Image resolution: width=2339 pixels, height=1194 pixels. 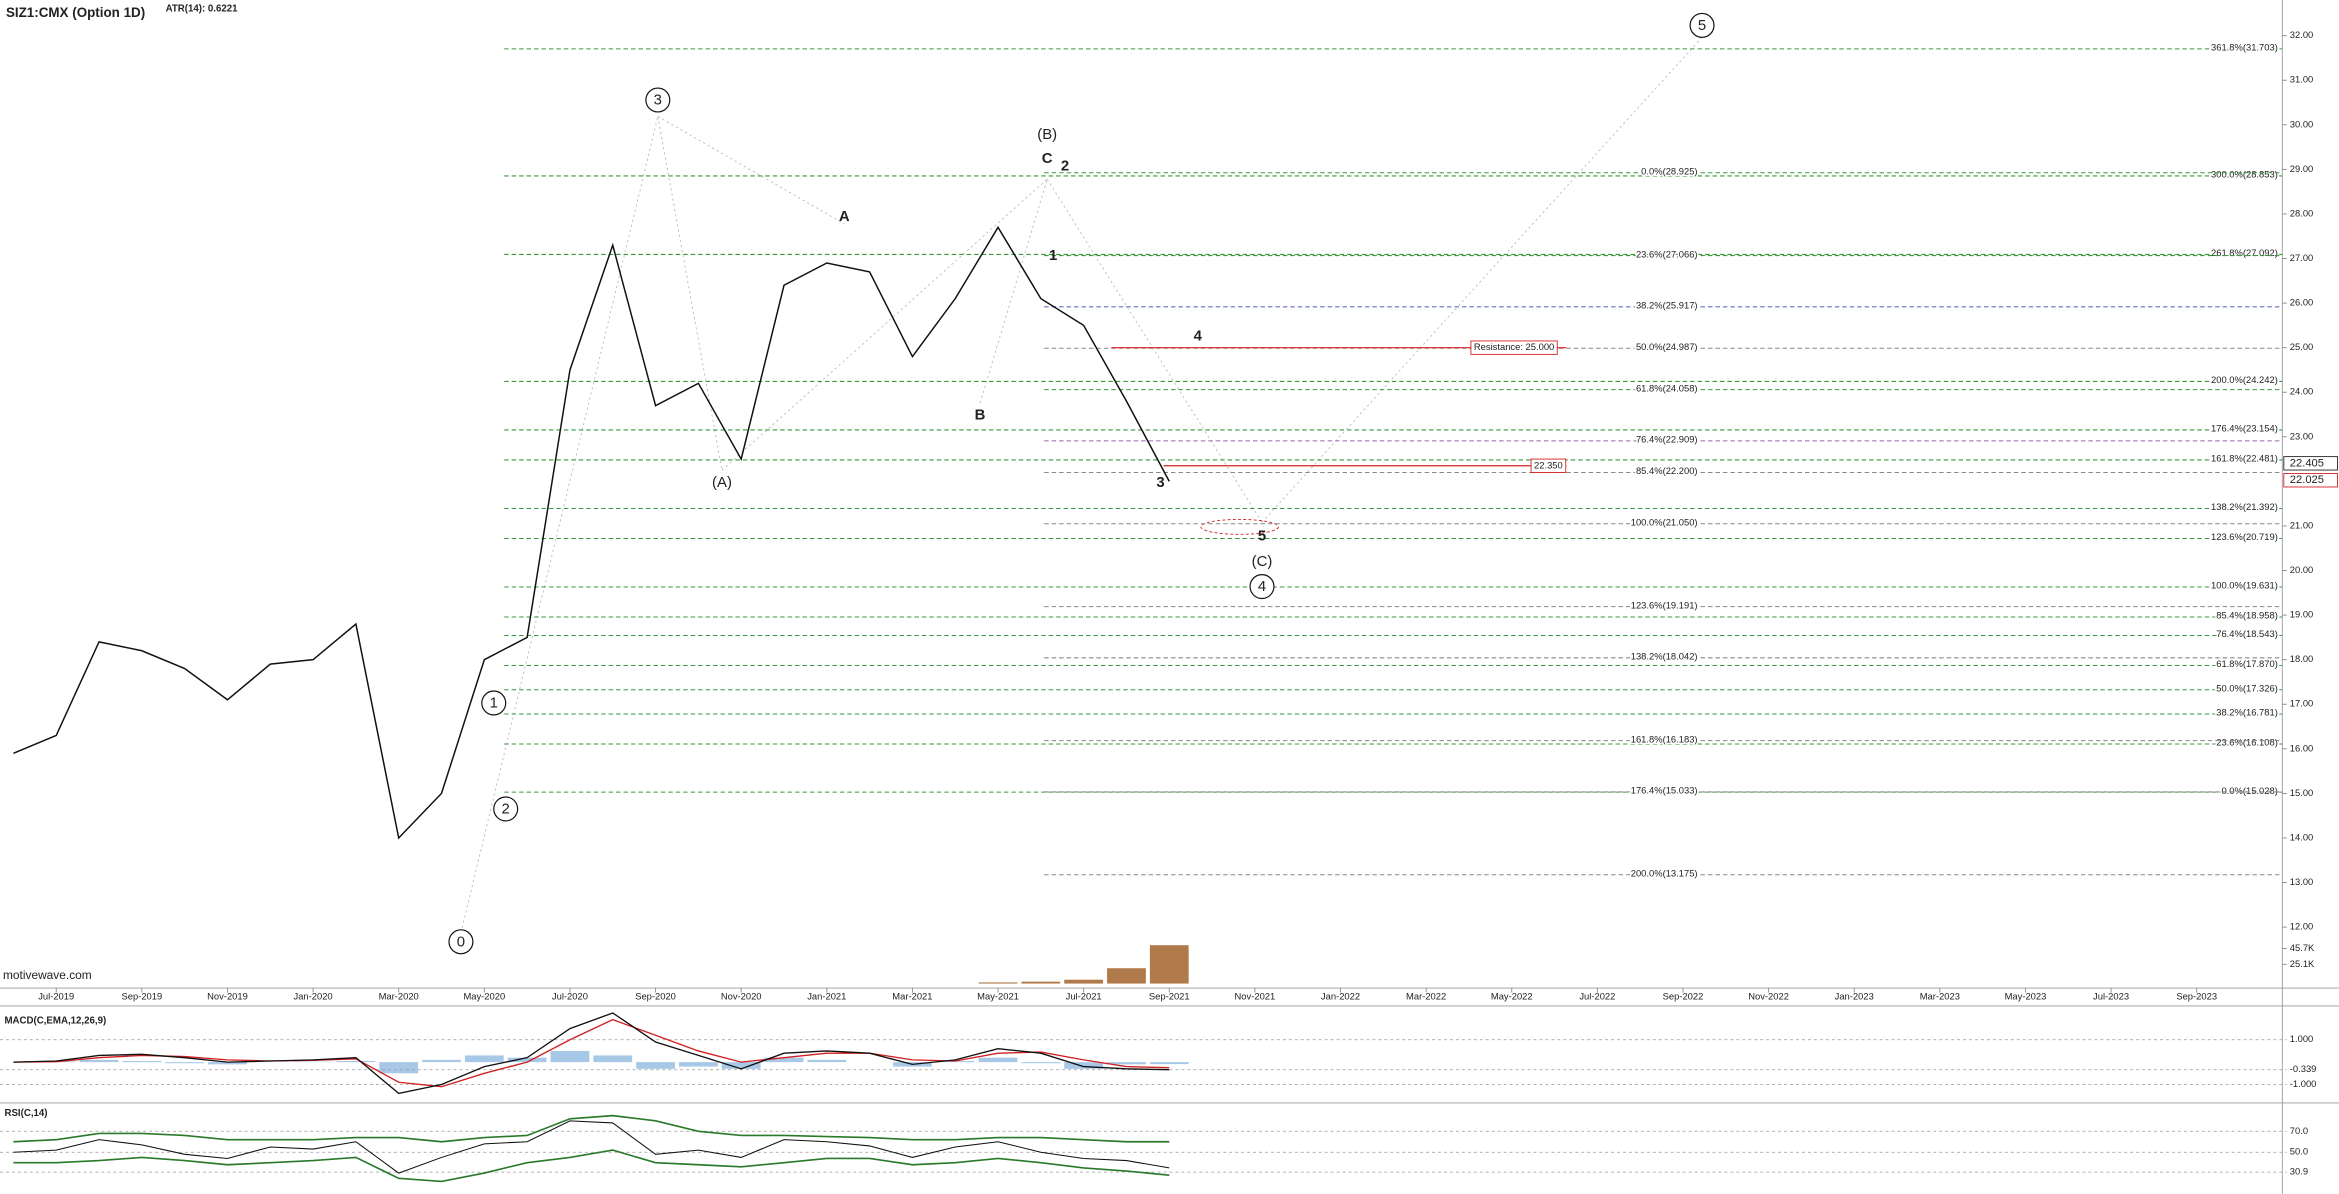 What do you see at coordinates (2301, 257) in the screenshot?
I see `y-tick-label: 27.00` at bounding box center [2301, 257].